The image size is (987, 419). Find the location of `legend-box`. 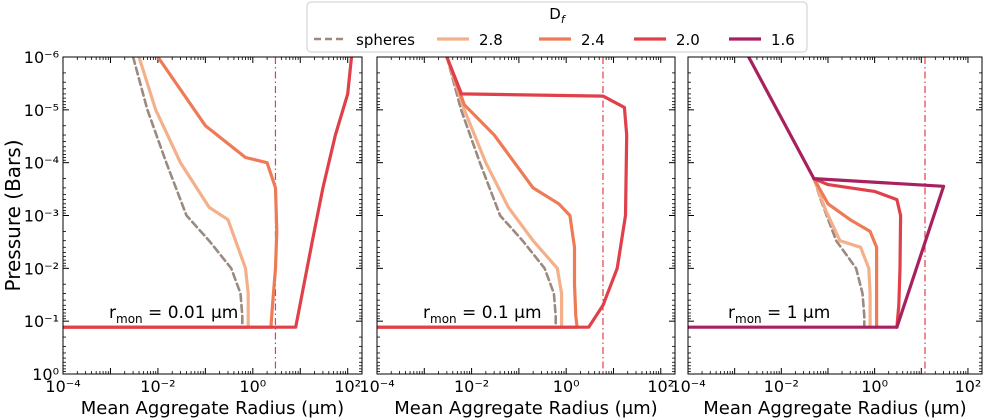

legend-box is located at coordinates (557, 27).